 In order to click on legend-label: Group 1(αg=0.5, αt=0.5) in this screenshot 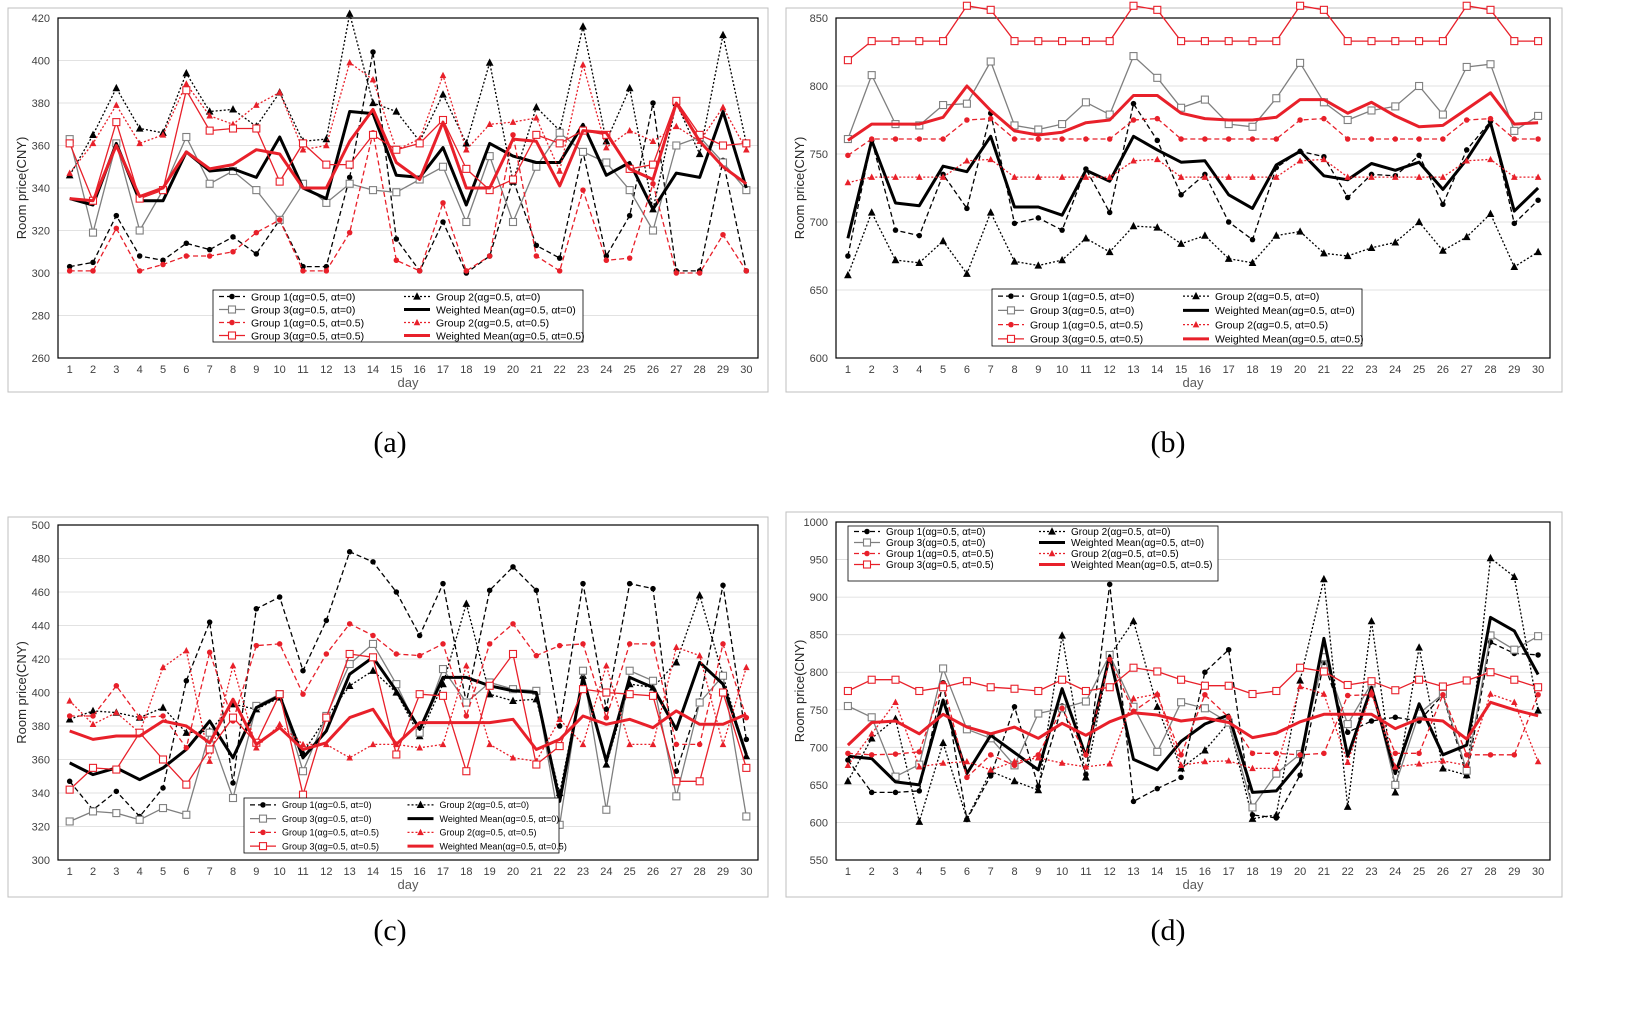, I will do `click(307, 323)`.